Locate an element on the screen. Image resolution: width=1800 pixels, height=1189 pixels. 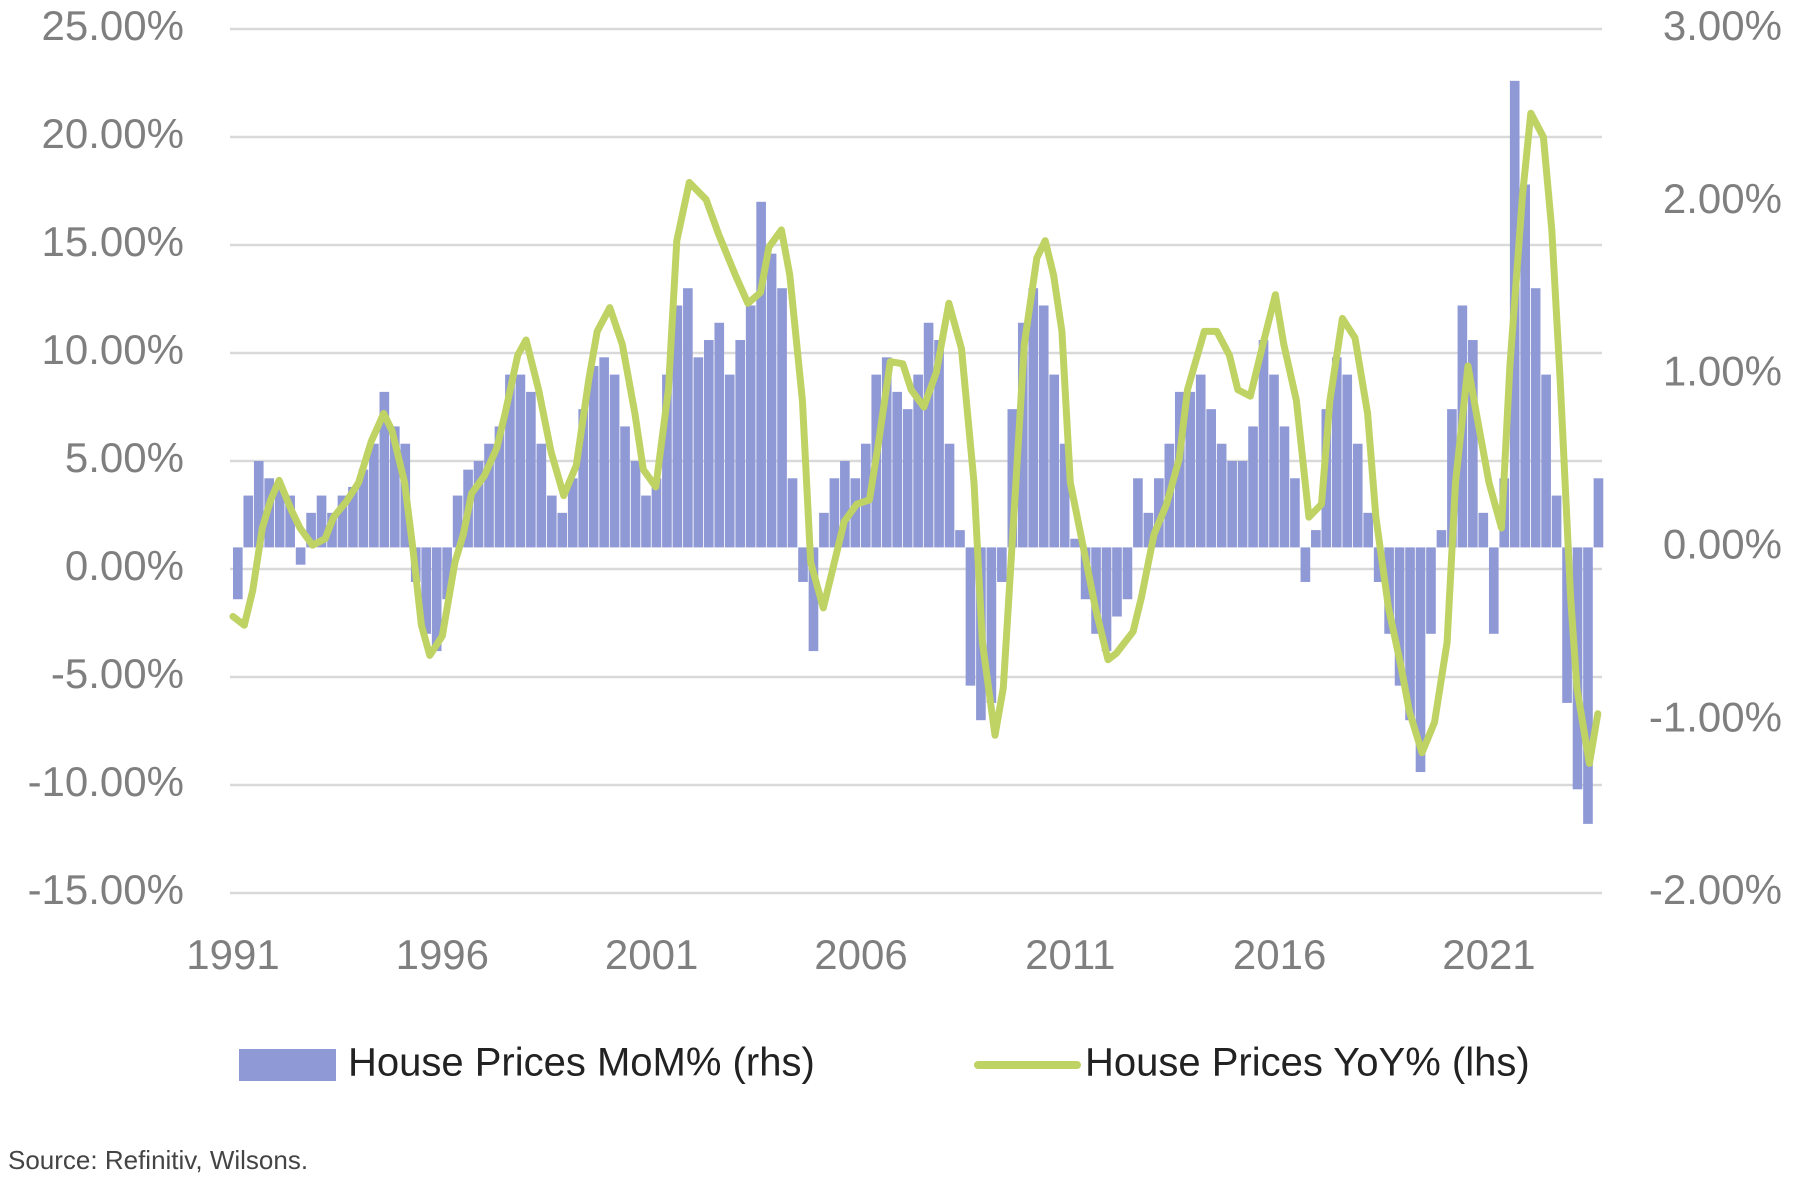
legend-label: House Prices MoM% (rhs) is located at coordinates (581, 1063).